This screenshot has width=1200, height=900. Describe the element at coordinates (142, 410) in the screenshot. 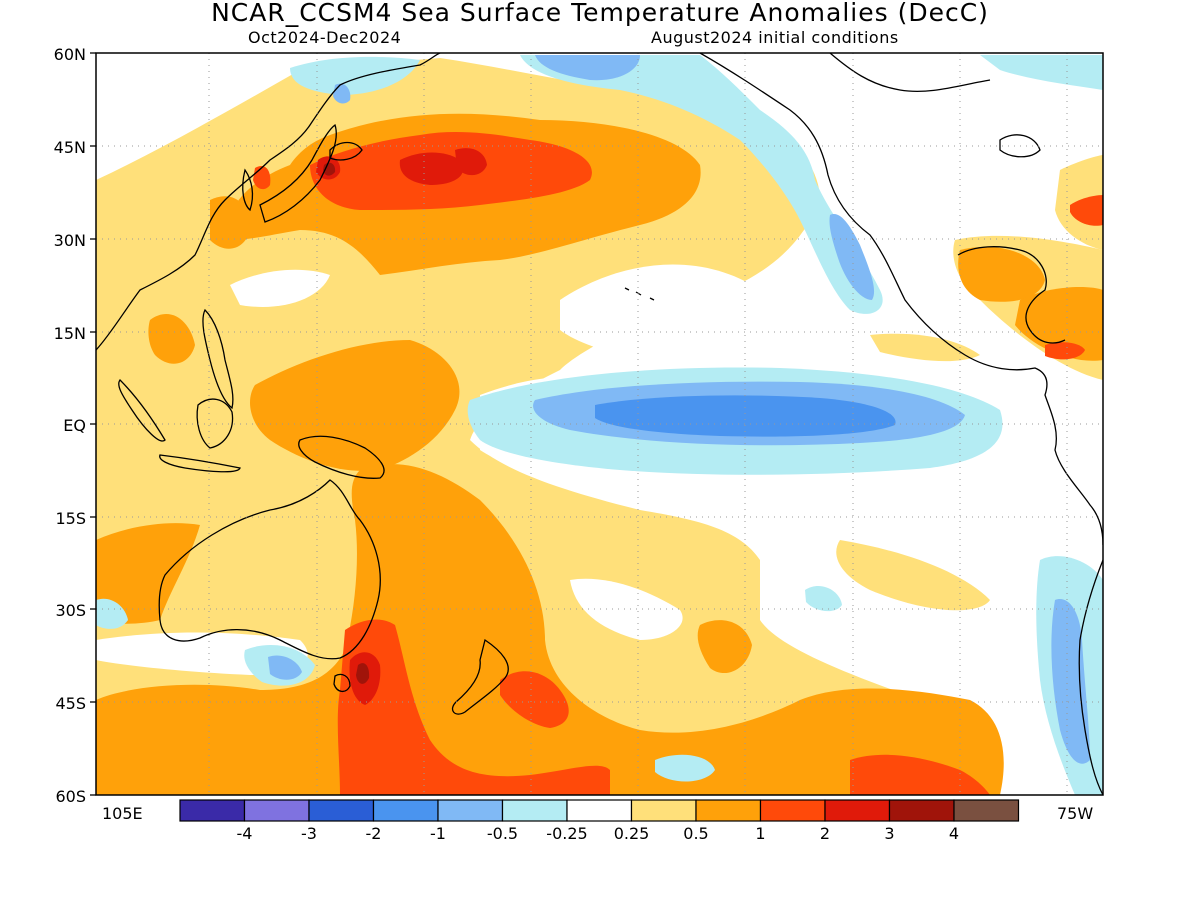

I see `coastline-sumatra` at that location.